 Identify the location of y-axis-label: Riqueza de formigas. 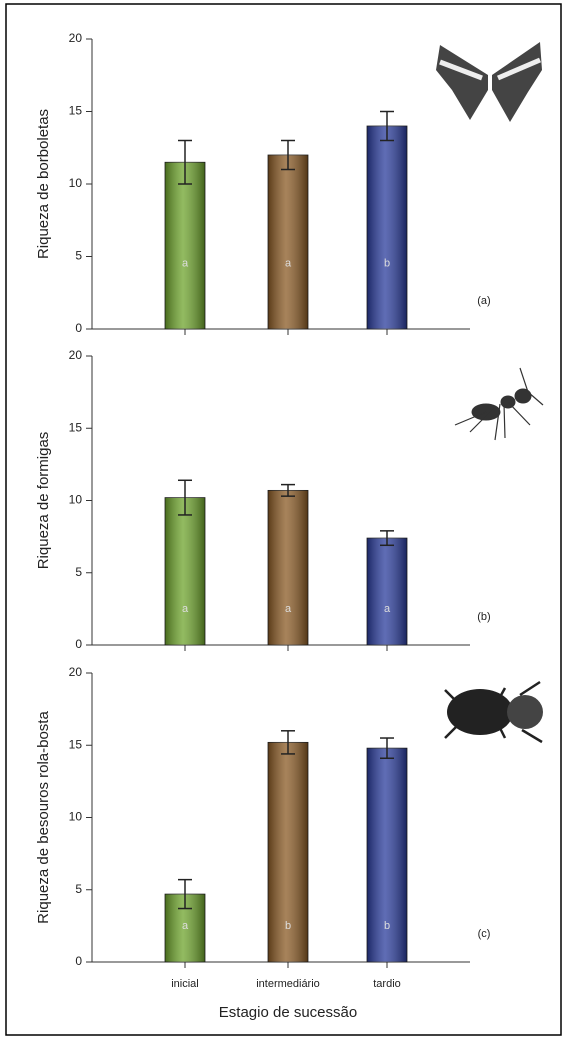
(43, 501).